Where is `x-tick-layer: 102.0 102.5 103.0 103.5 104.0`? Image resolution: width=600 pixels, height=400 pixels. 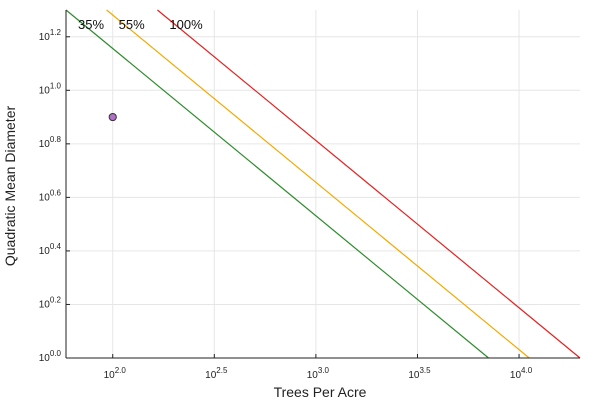
x-tick-layer: 102.0 102.5 103.0 103.5 104.0 is located at coordinates (318, 367).